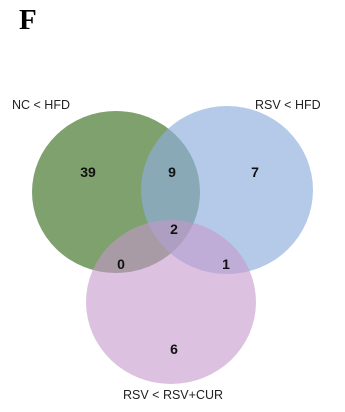 The width and height of the screenshot is (345, 412). What do you see at coordinates (226, 264) in the screenshot?
I see `count-rsv-hfd-and-rsv-cur: 1` at bounding box center [226, 264].